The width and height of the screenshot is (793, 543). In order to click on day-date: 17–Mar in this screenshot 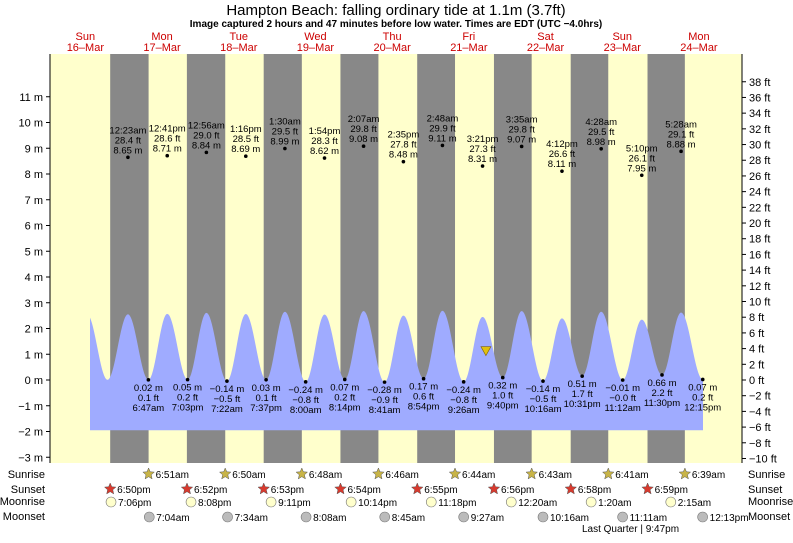, I will do `click(162, 48)`.